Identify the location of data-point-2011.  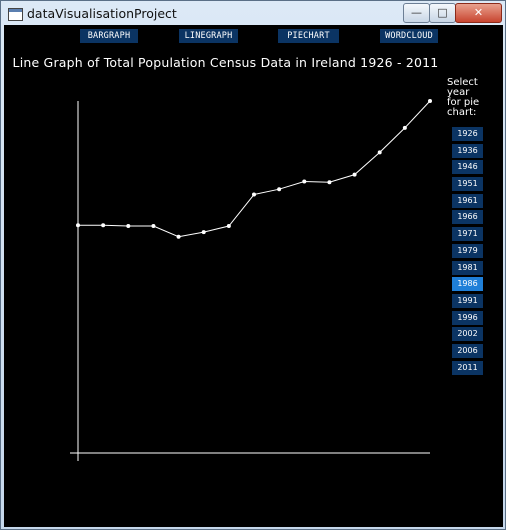
(430, 101).